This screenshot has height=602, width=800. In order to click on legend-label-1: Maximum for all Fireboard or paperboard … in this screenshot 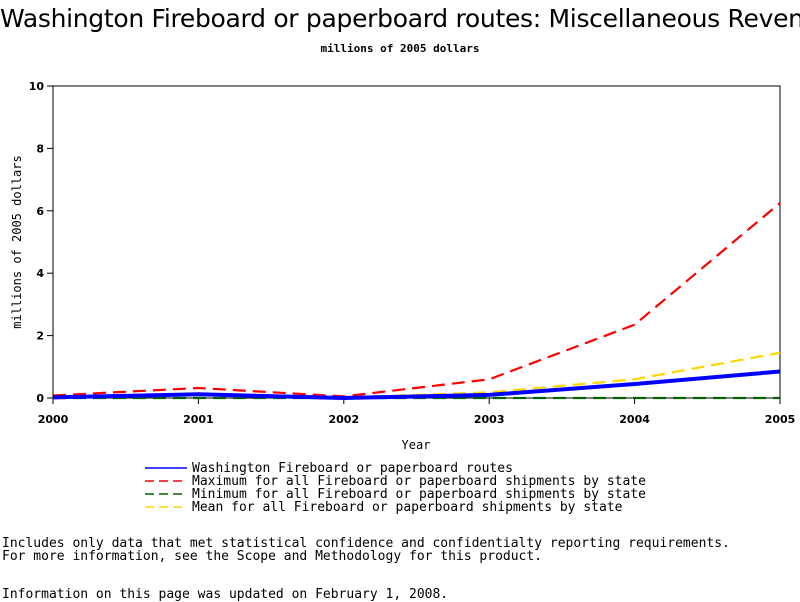, I will do `click(419, 481)`.